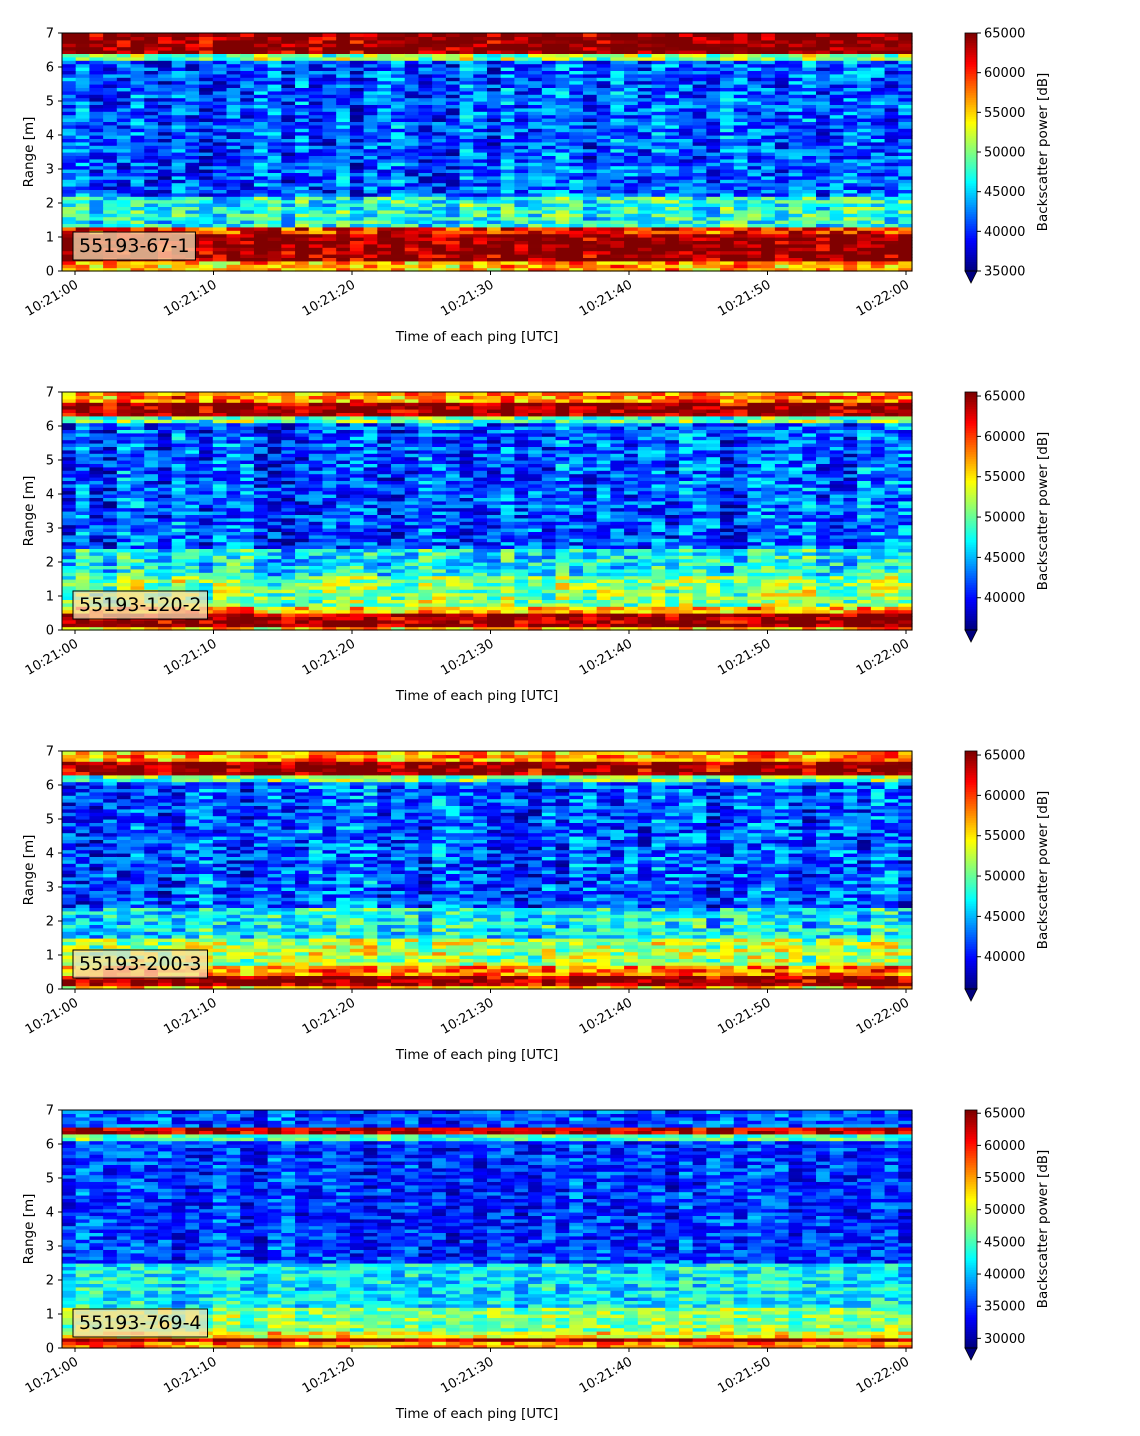 The image size is (1140, 1436). I want to click on x-tick-label: 10:21:50, so click(744, 298).